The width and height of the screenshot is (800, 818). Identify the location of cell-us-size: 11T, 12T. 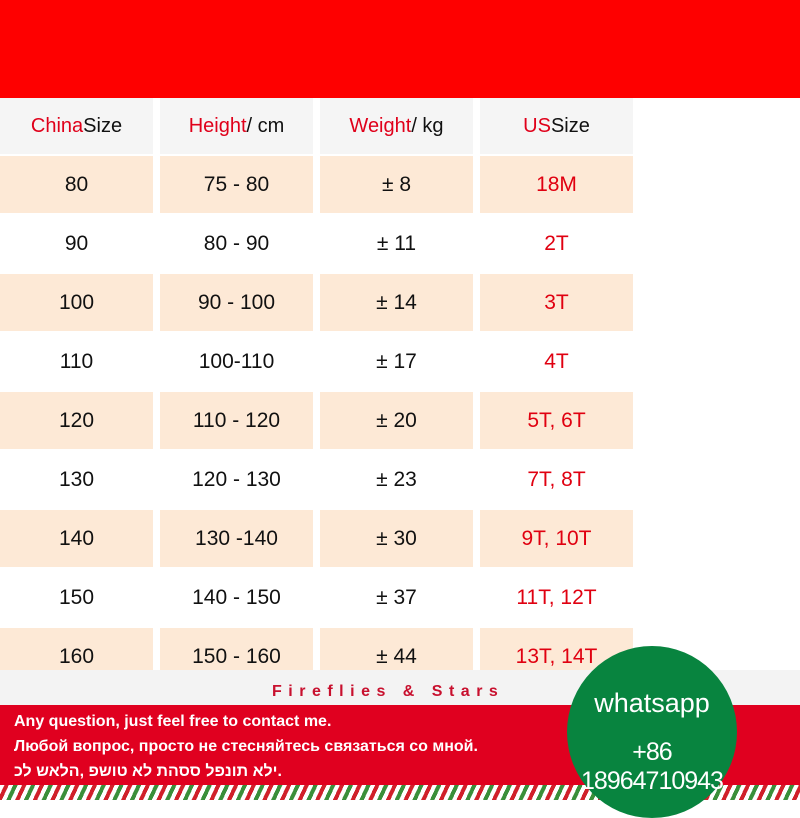
(556, 597).